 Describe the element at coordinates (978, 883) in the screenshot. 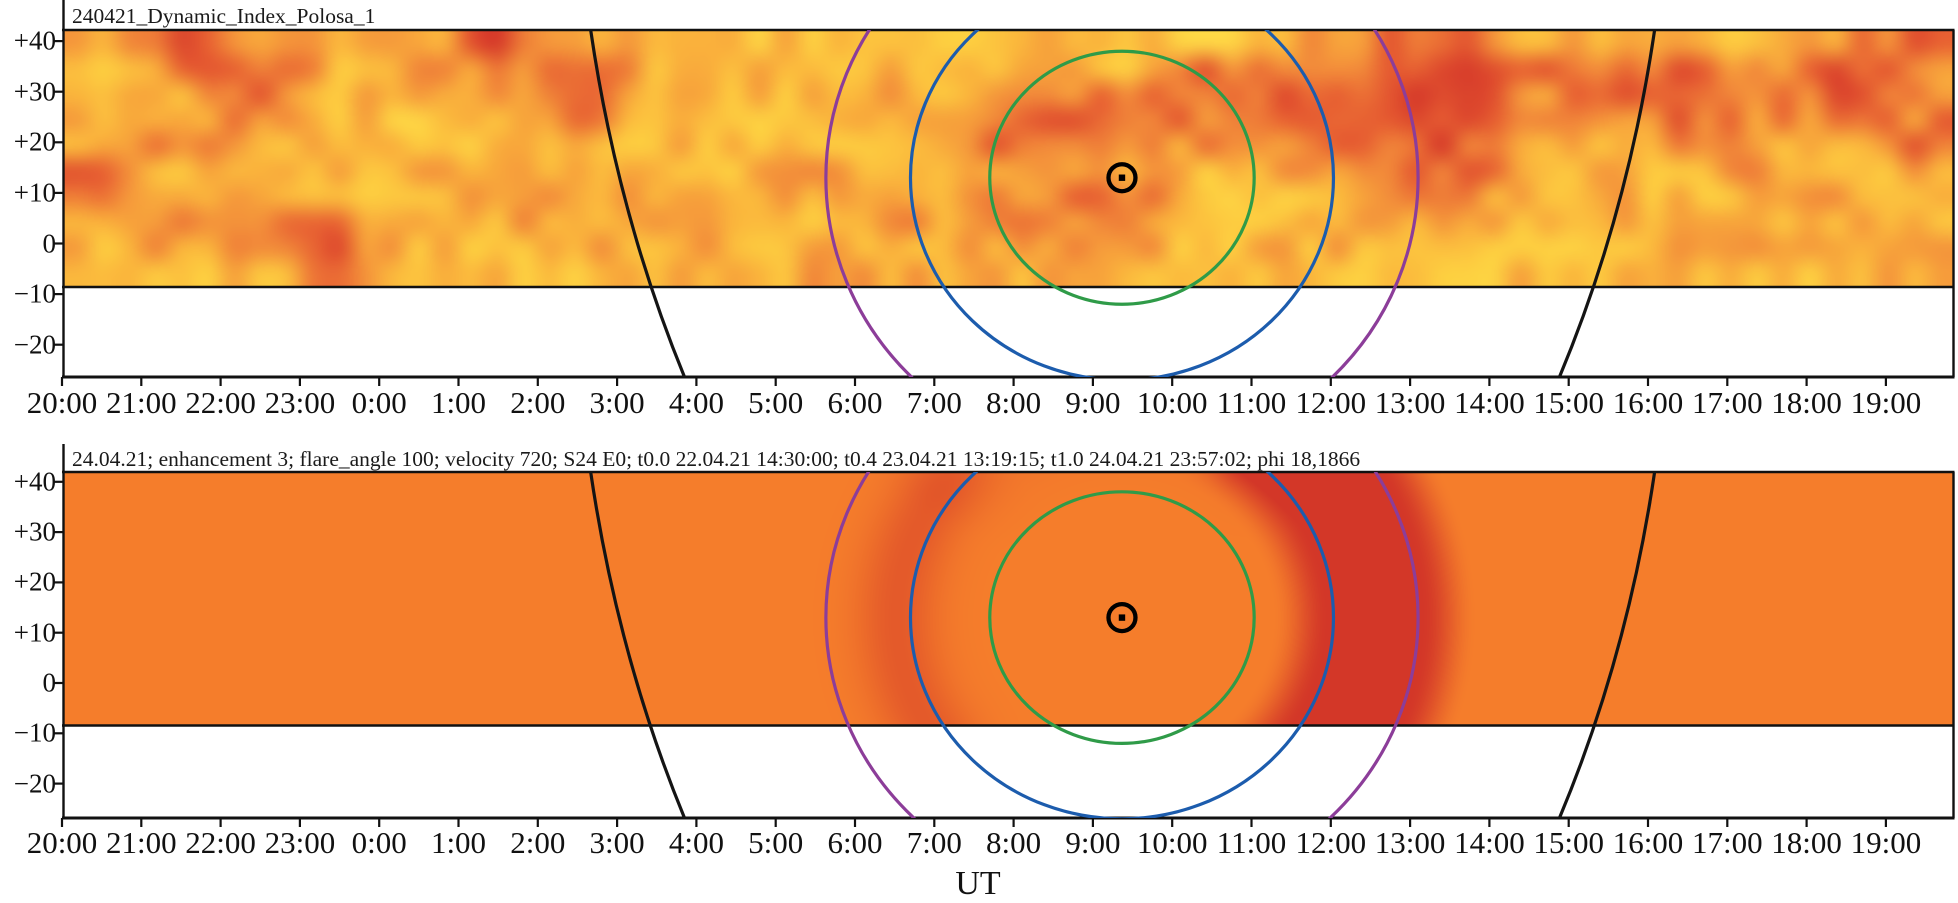

I see `x-axis-title: UT` at that location.